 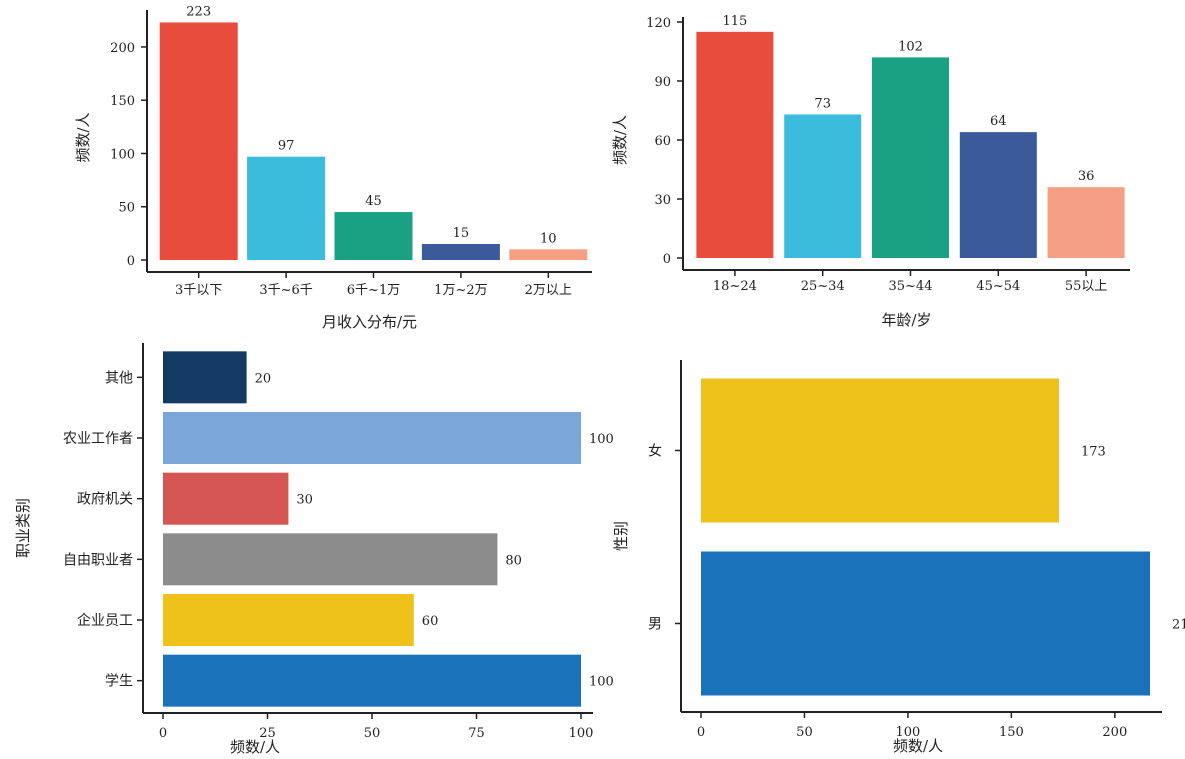 What do you see at coordinates (369, 322) in the screenshot?
I see `x-axis-title: 月收入分布/元` at bounding box center [369, 322].